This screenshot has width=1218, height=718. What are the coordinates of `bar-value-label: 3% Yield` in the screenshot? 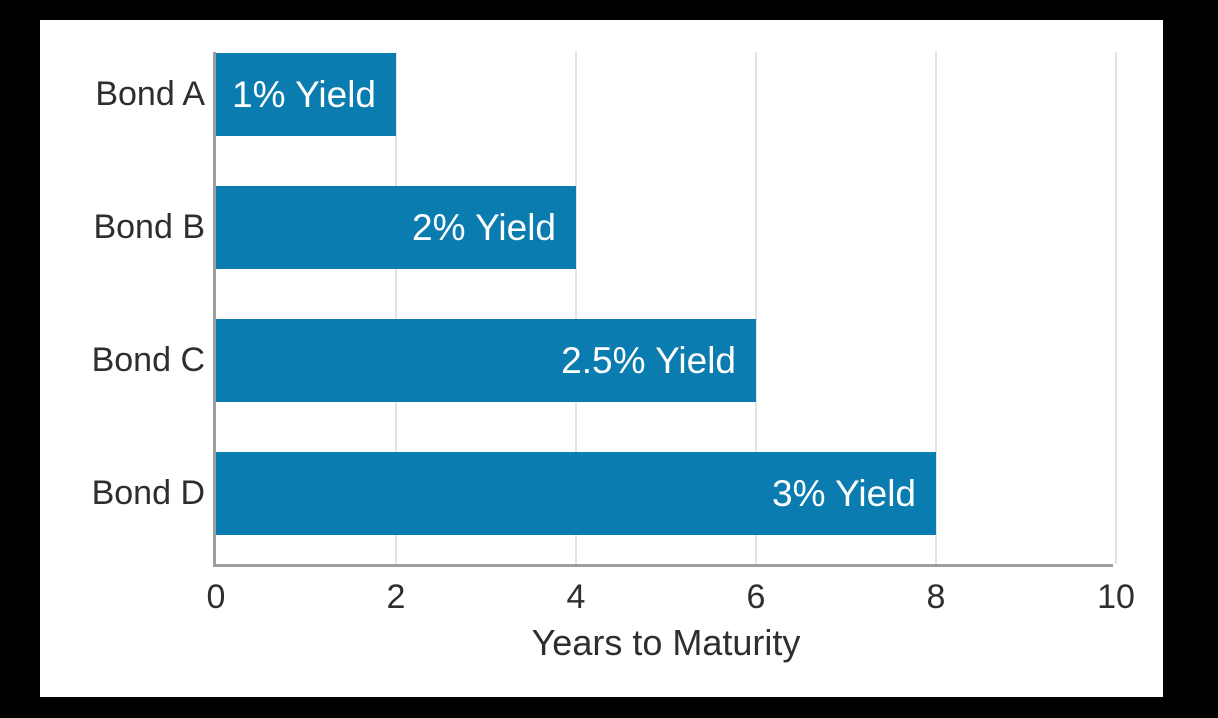 It's located at (844, 493).